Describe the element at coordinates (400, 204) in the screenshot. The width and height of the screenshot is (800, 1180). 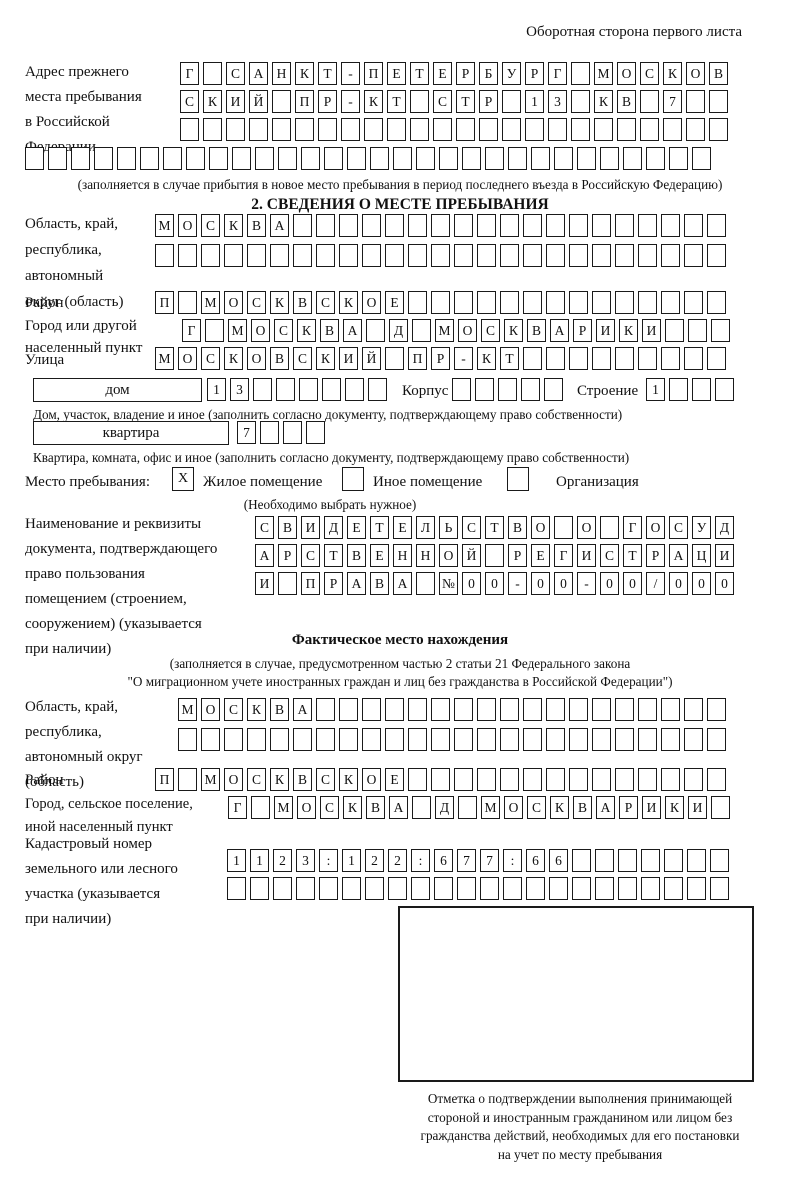
I see `section2-title: 2. СВЕДЕНИЯ О МЕСТЕ ПРЕБЫВАНИЯ` at that location.